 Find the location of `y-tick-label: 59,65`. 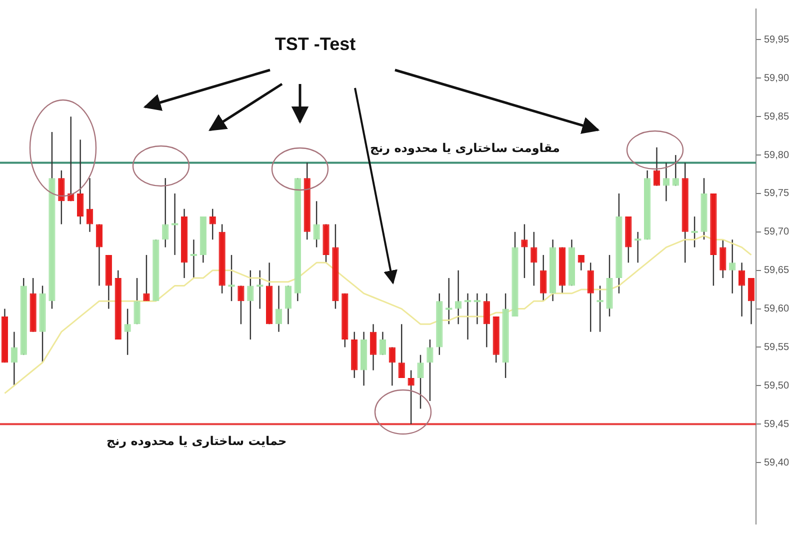

y-tick-label: 59,65 is located at coordinates (777, 270).